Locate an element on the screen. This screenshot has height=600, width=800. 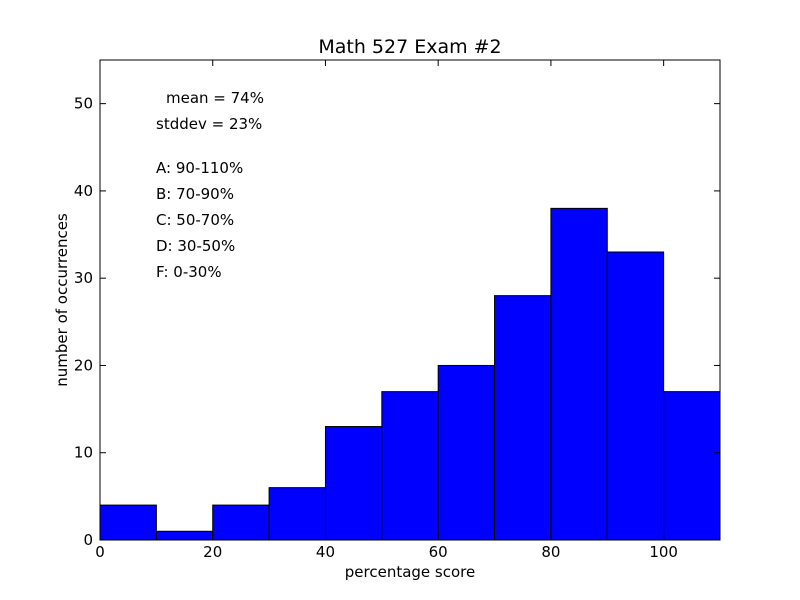
grade-d-annotation: D: 30-50% is located at coordinates (195, 246).